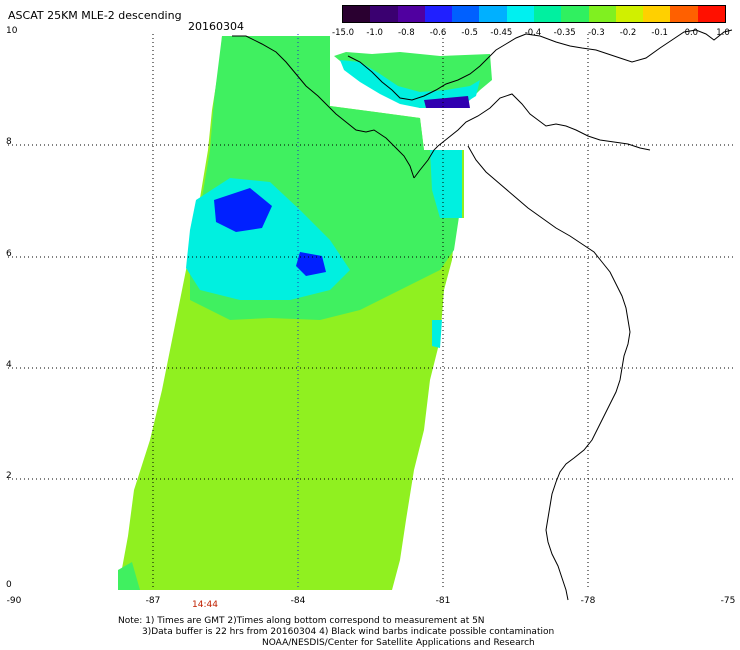 This screenshot has width=740, height=650. Describe the element at coordinates (9, 365) in the screenshot. I see `y-tick-label: 4` at that location.